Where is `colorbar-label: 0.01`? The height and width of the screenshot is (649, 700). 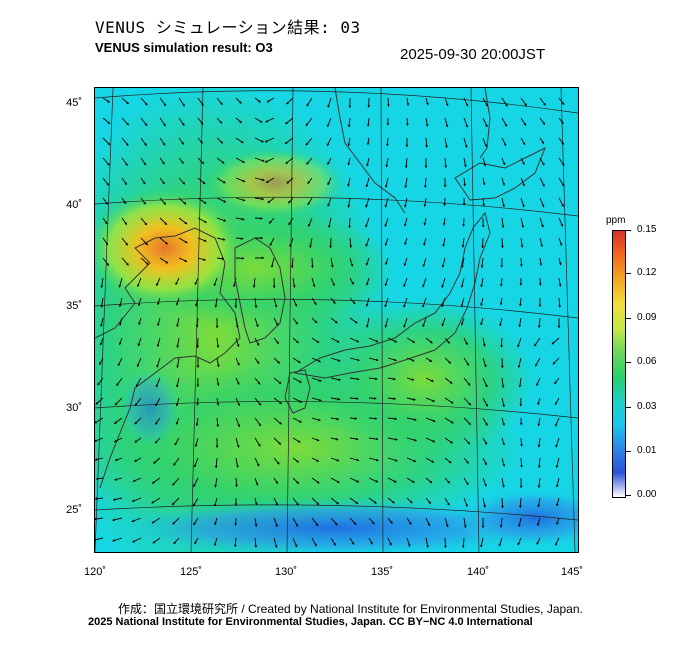
colorbar-label: 0.01 is located at coordinates (647, 450).